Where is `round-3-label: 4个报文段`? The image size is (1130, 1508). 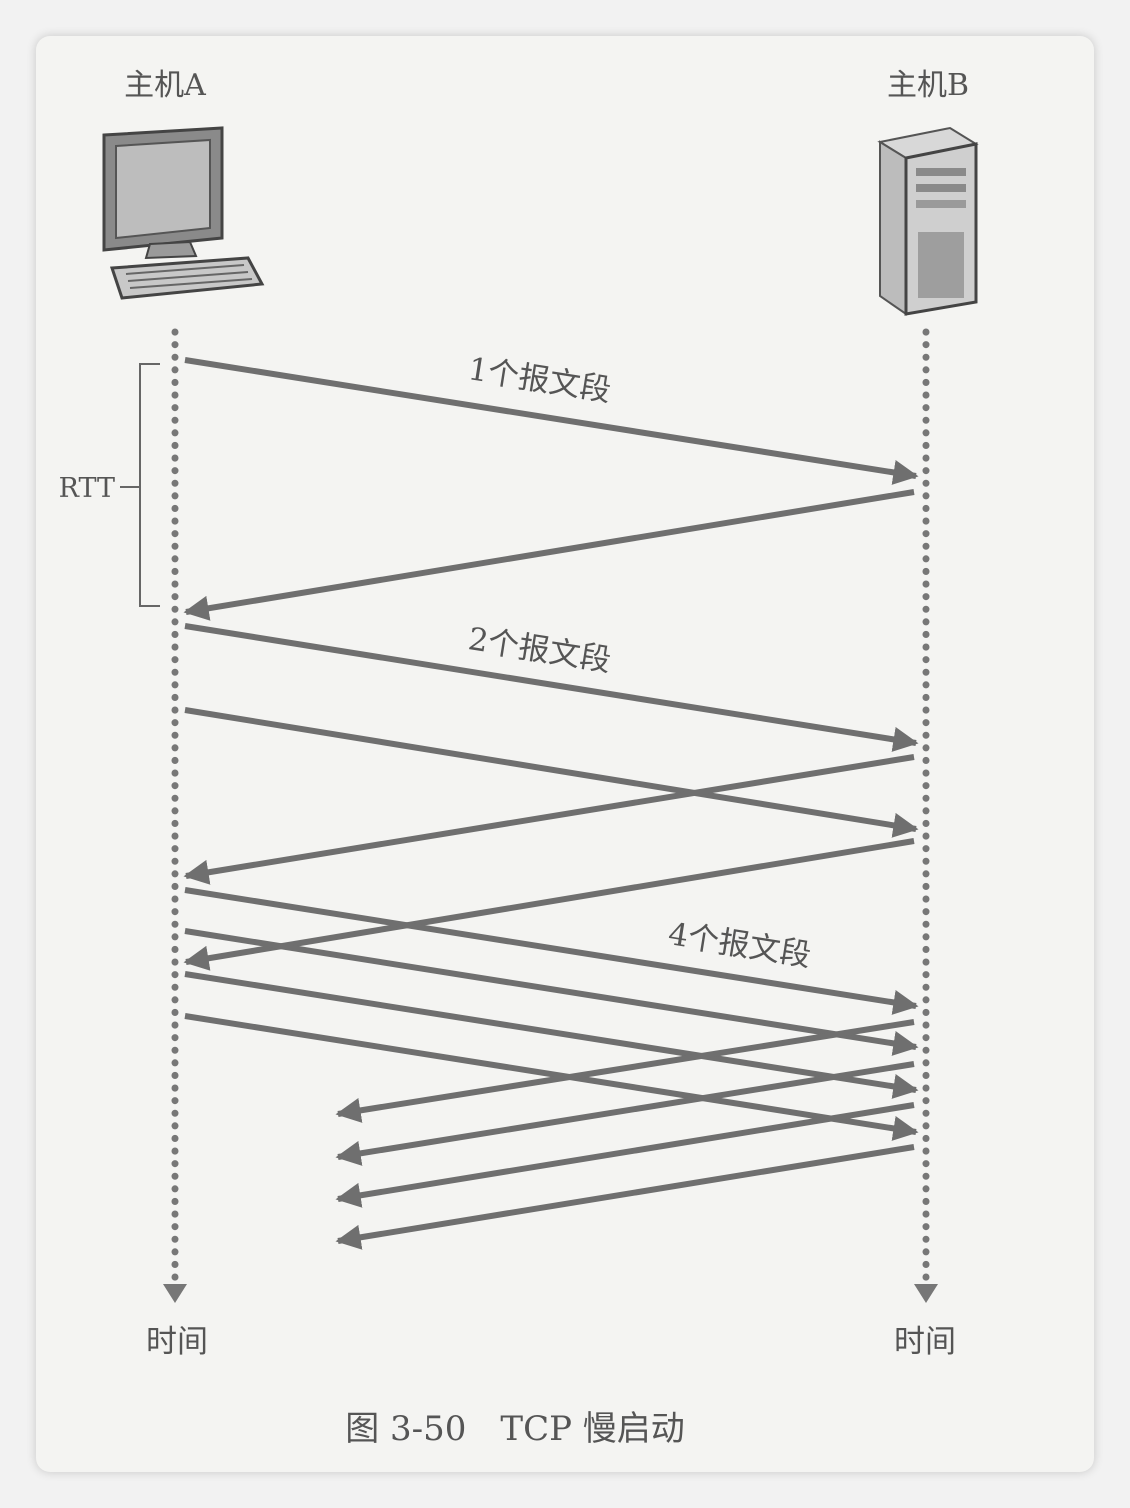 round-3-label: 4个报文段 is located at coordinates (740, 945).